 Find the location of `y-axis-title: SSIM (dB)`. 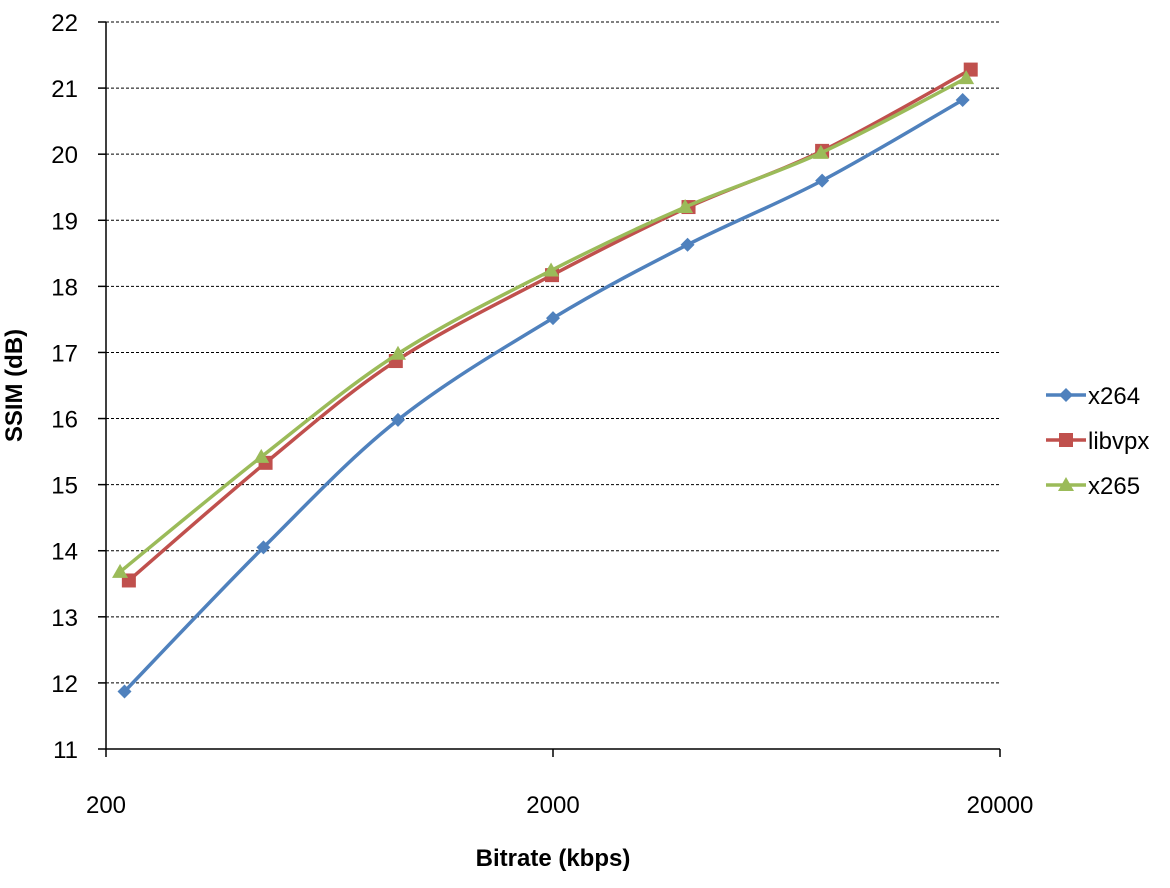

y-axis-title: SSIM (dB) is located at coordinates (14, 385).